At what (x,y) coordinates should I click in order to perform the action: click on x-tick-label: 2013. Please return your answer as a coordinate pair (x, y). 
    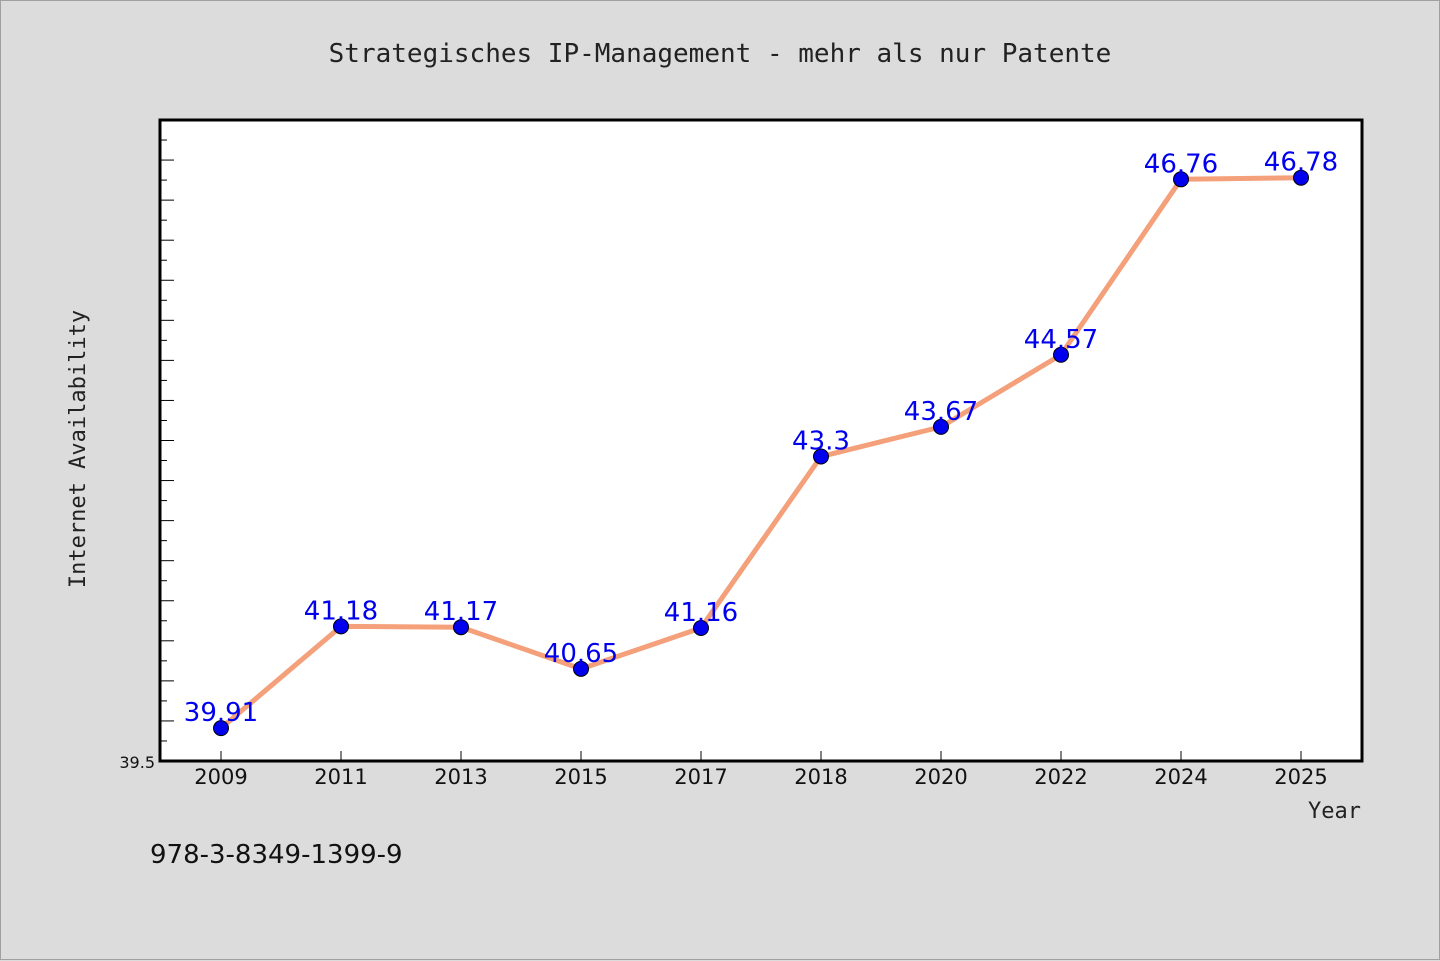
    Looking at the image, I should click on (460, 777).